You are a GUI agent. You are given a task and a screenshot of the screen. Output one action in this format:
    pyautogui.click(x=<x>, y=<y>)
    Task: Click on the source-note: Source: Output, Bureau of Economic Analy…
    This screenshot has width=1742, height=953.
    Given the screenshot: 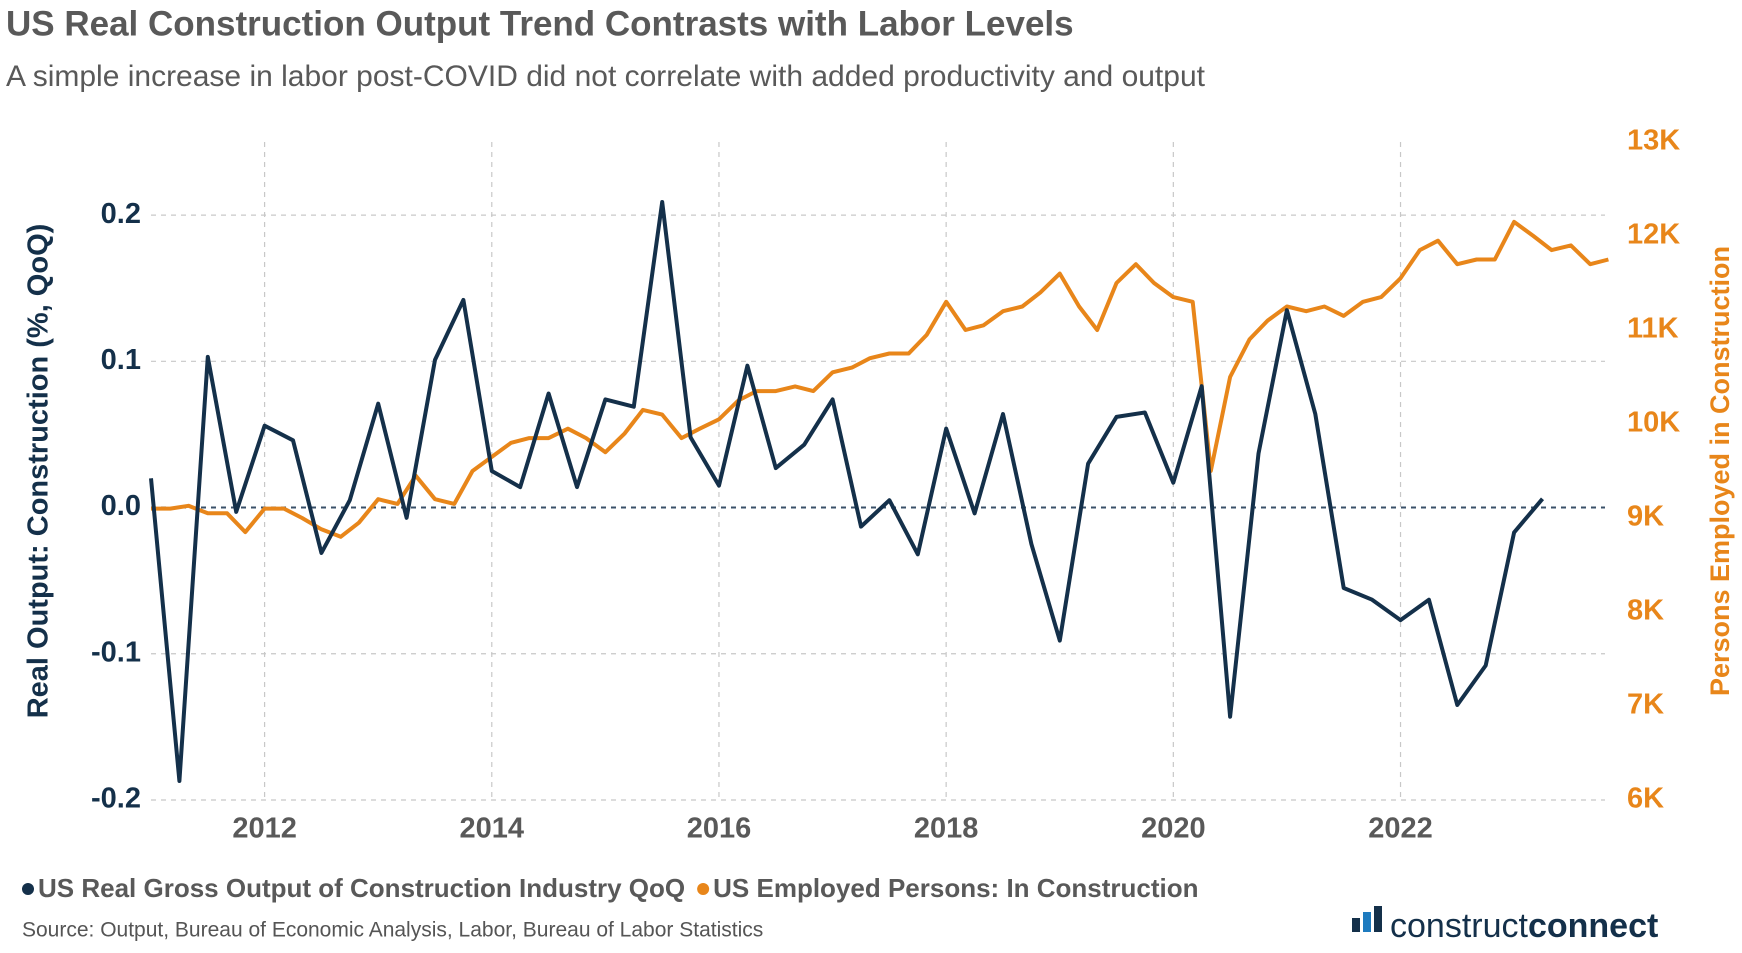 What is the action you would take?
    pyautogui.click(x=392, y=930)
    